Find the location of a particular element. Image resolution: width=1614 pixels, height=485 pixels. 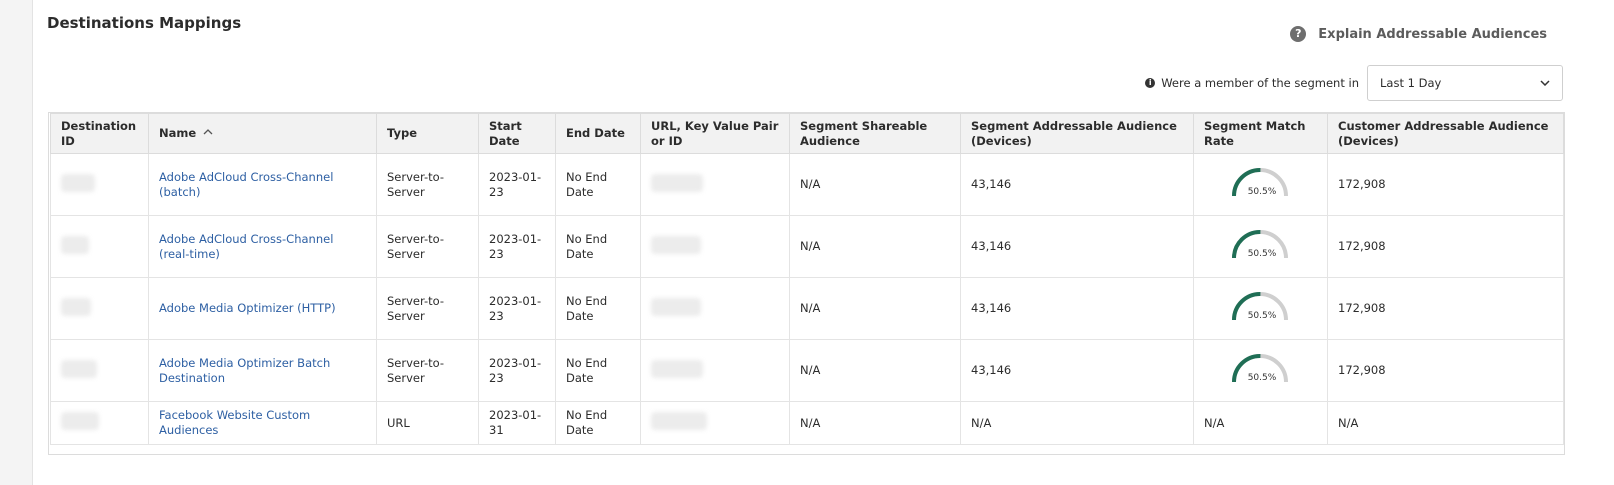

destination-link: Adobe AdCloud Cross-Channel (real-time) is located at coordinates (246, 246).